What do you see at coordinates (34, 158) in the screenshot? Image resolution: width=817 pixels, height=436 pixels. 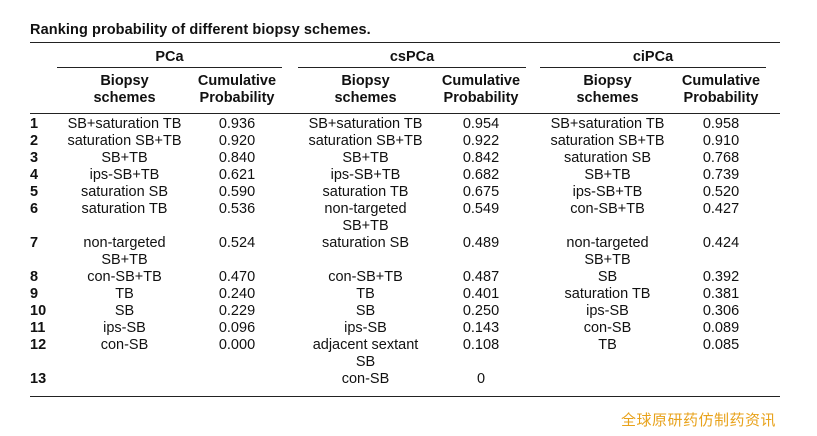 I see `rank-number: 3` at bounding box center [34, 158].